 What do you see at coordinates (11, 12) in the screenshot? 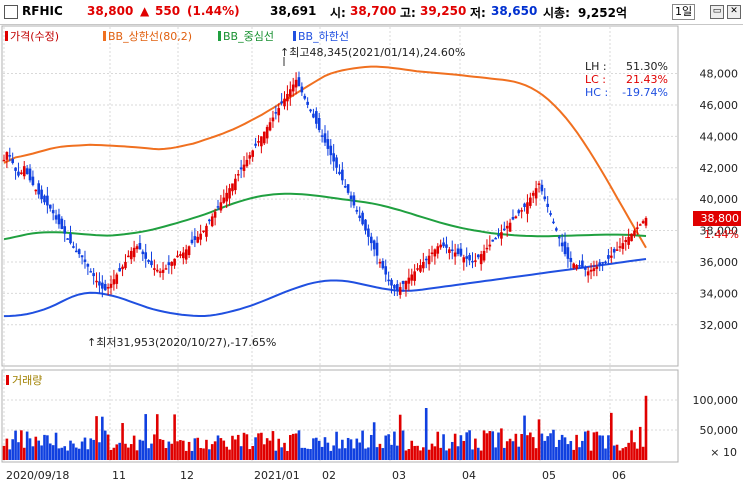
I see `select-checkbox` at bounding box center [11, 12].